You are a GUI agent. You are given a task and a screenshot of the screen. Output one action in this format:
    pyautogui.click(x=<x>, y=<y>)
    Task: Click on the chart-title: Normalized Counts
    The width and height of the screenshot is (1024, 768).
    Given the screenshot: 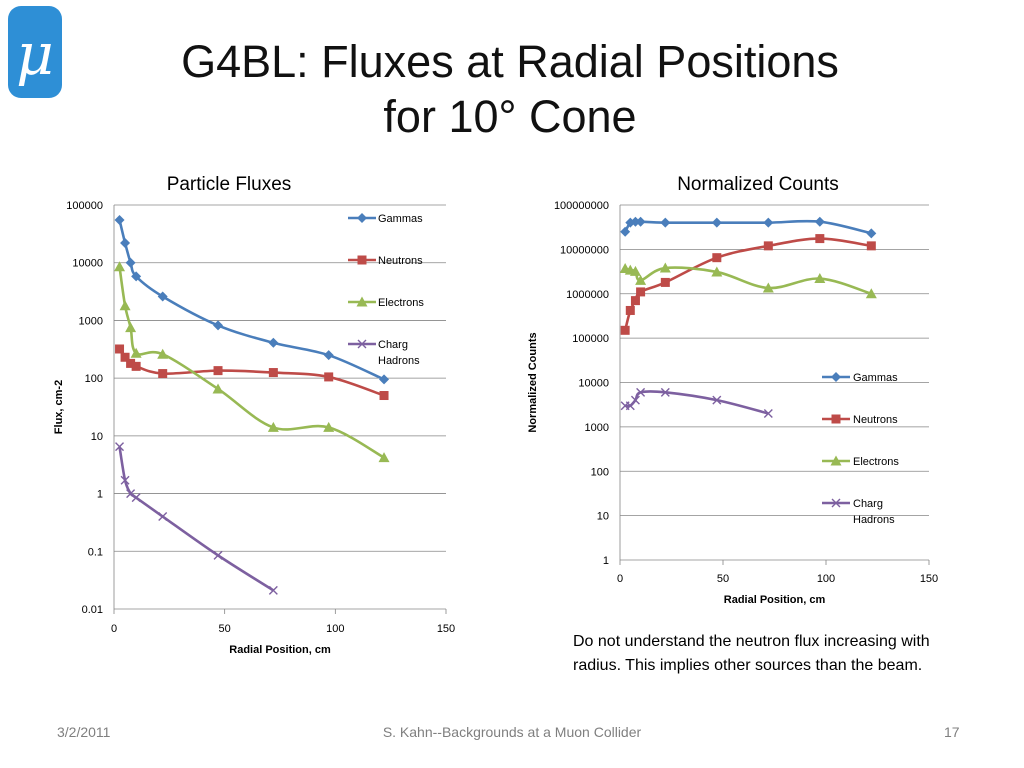 What is the action you would take?
    pyautogui.click(x=758, y=184)
    